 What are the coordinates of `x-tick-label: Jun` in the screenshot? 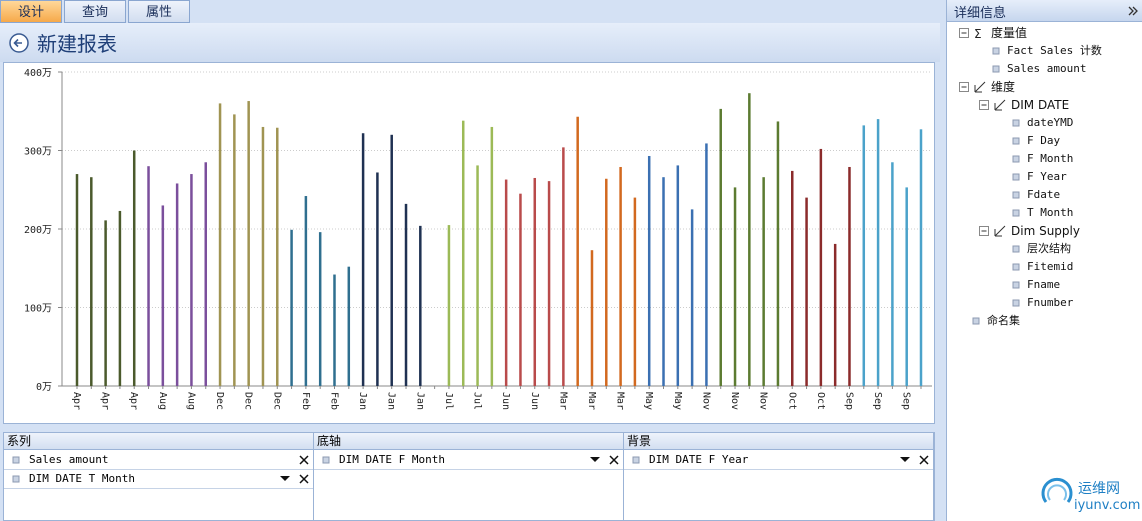 It's located at (534, 401).